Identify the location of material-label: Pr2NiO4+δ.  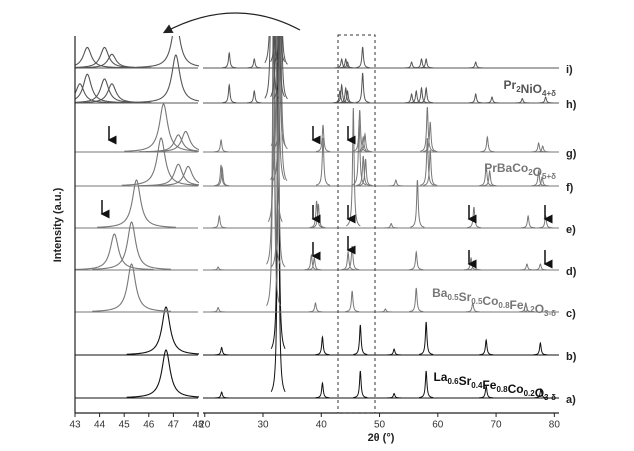
(530, 88).